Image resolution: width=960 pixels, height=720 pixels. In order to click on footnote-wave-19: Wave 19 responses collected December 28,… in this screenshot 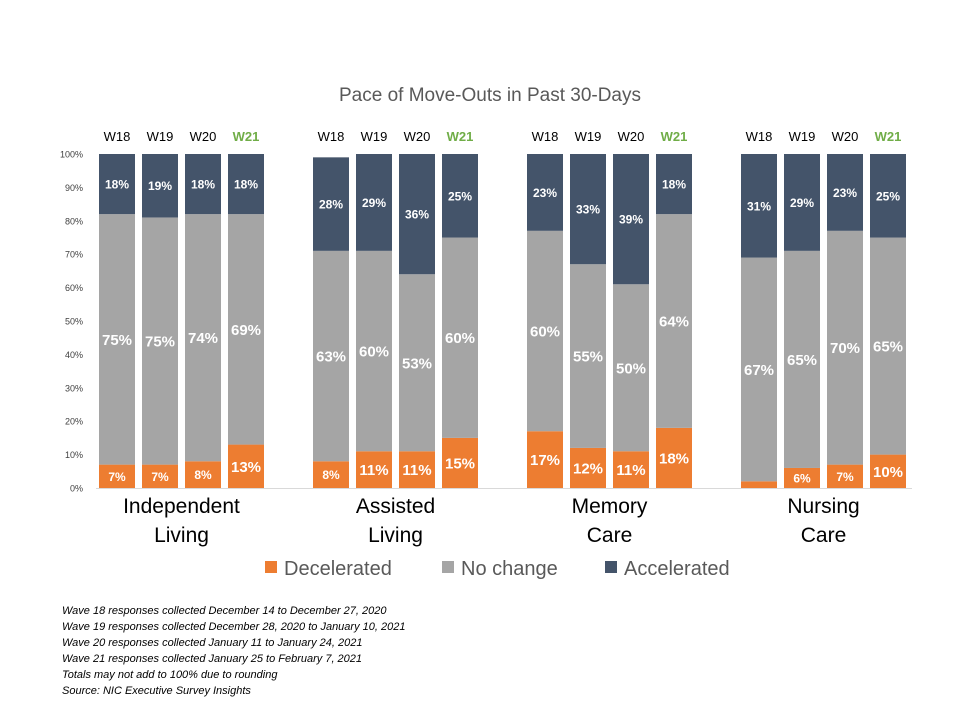, I will do `click(234, 627)`.